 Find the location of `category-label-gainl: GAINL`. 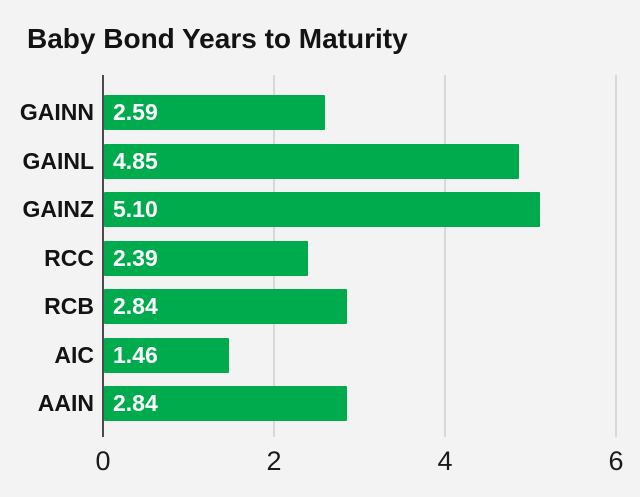

category-label-gainl: GAINL is located at coordinates (58, 160).